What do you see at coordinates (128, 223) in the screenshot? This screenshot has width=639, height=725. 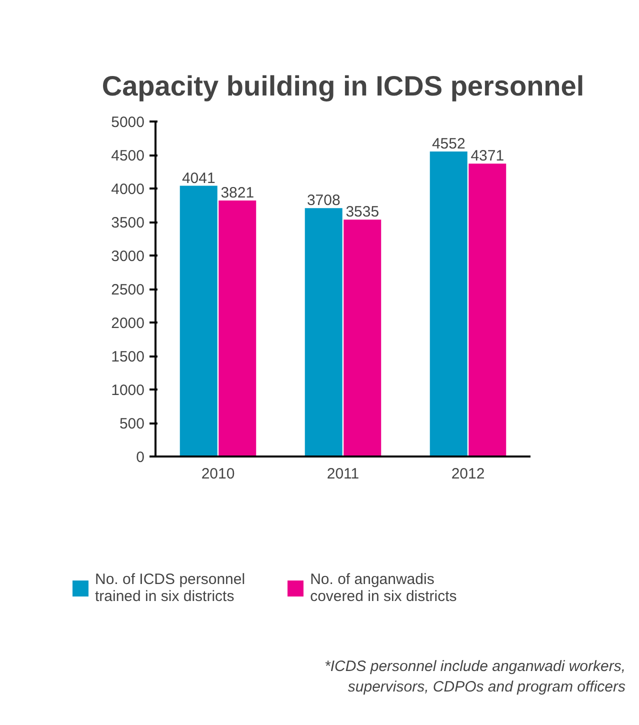 I see `y-tick-label: 3500` at bounding box center [128, 223].